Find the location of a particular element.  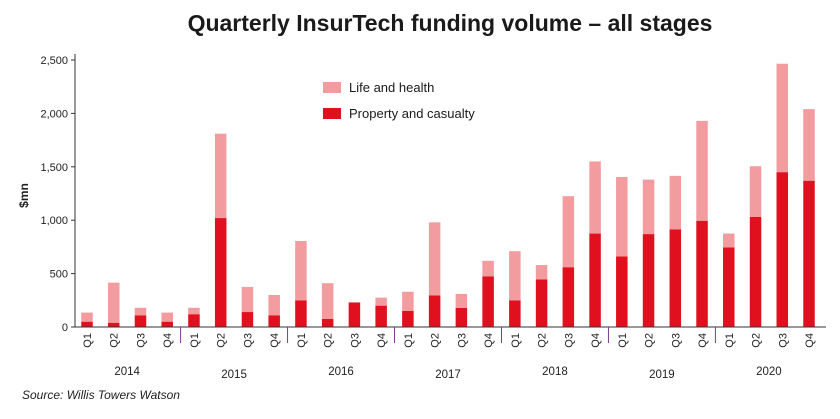

year-label: 2019 is located at coordinates (662, 375).